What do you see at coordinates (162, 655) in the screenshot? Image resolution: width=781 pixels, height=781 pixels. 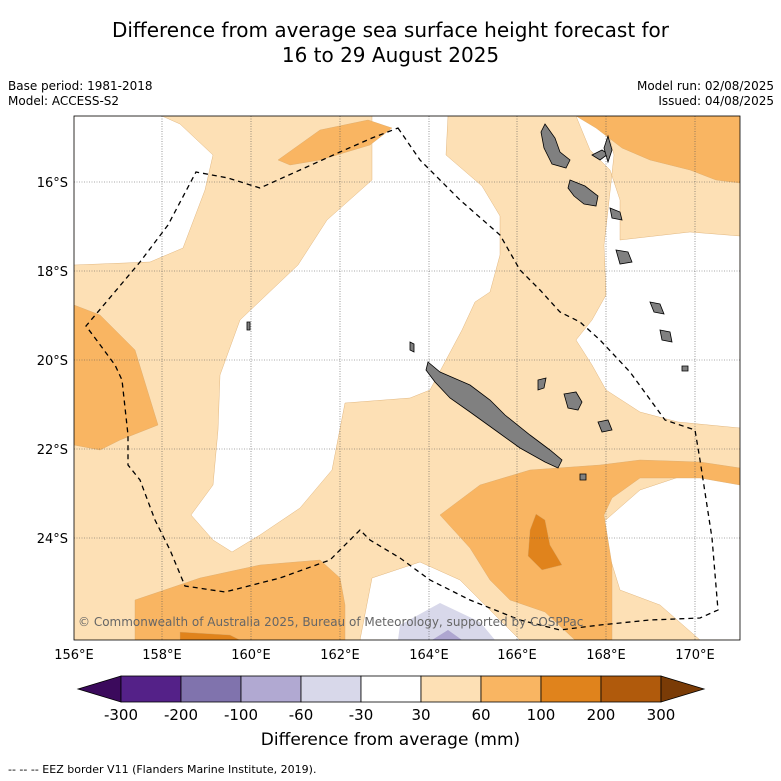 I see `lon-label: 158°E` at bounding box center [162, 655].